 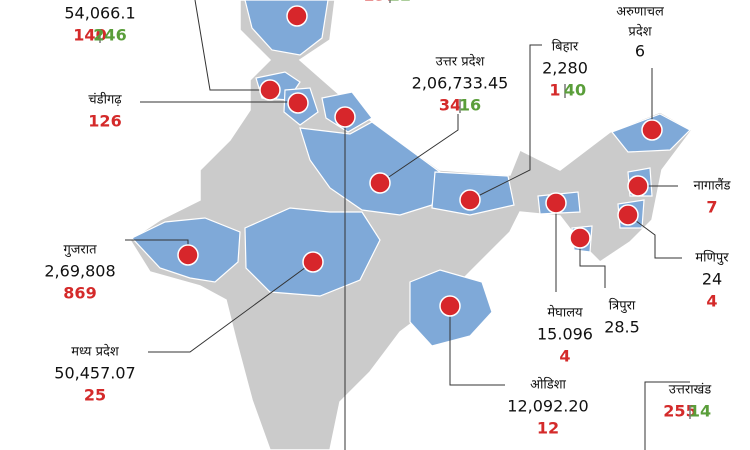 I want to click on state-name: प्रदेश, so click(x=640, y=32).